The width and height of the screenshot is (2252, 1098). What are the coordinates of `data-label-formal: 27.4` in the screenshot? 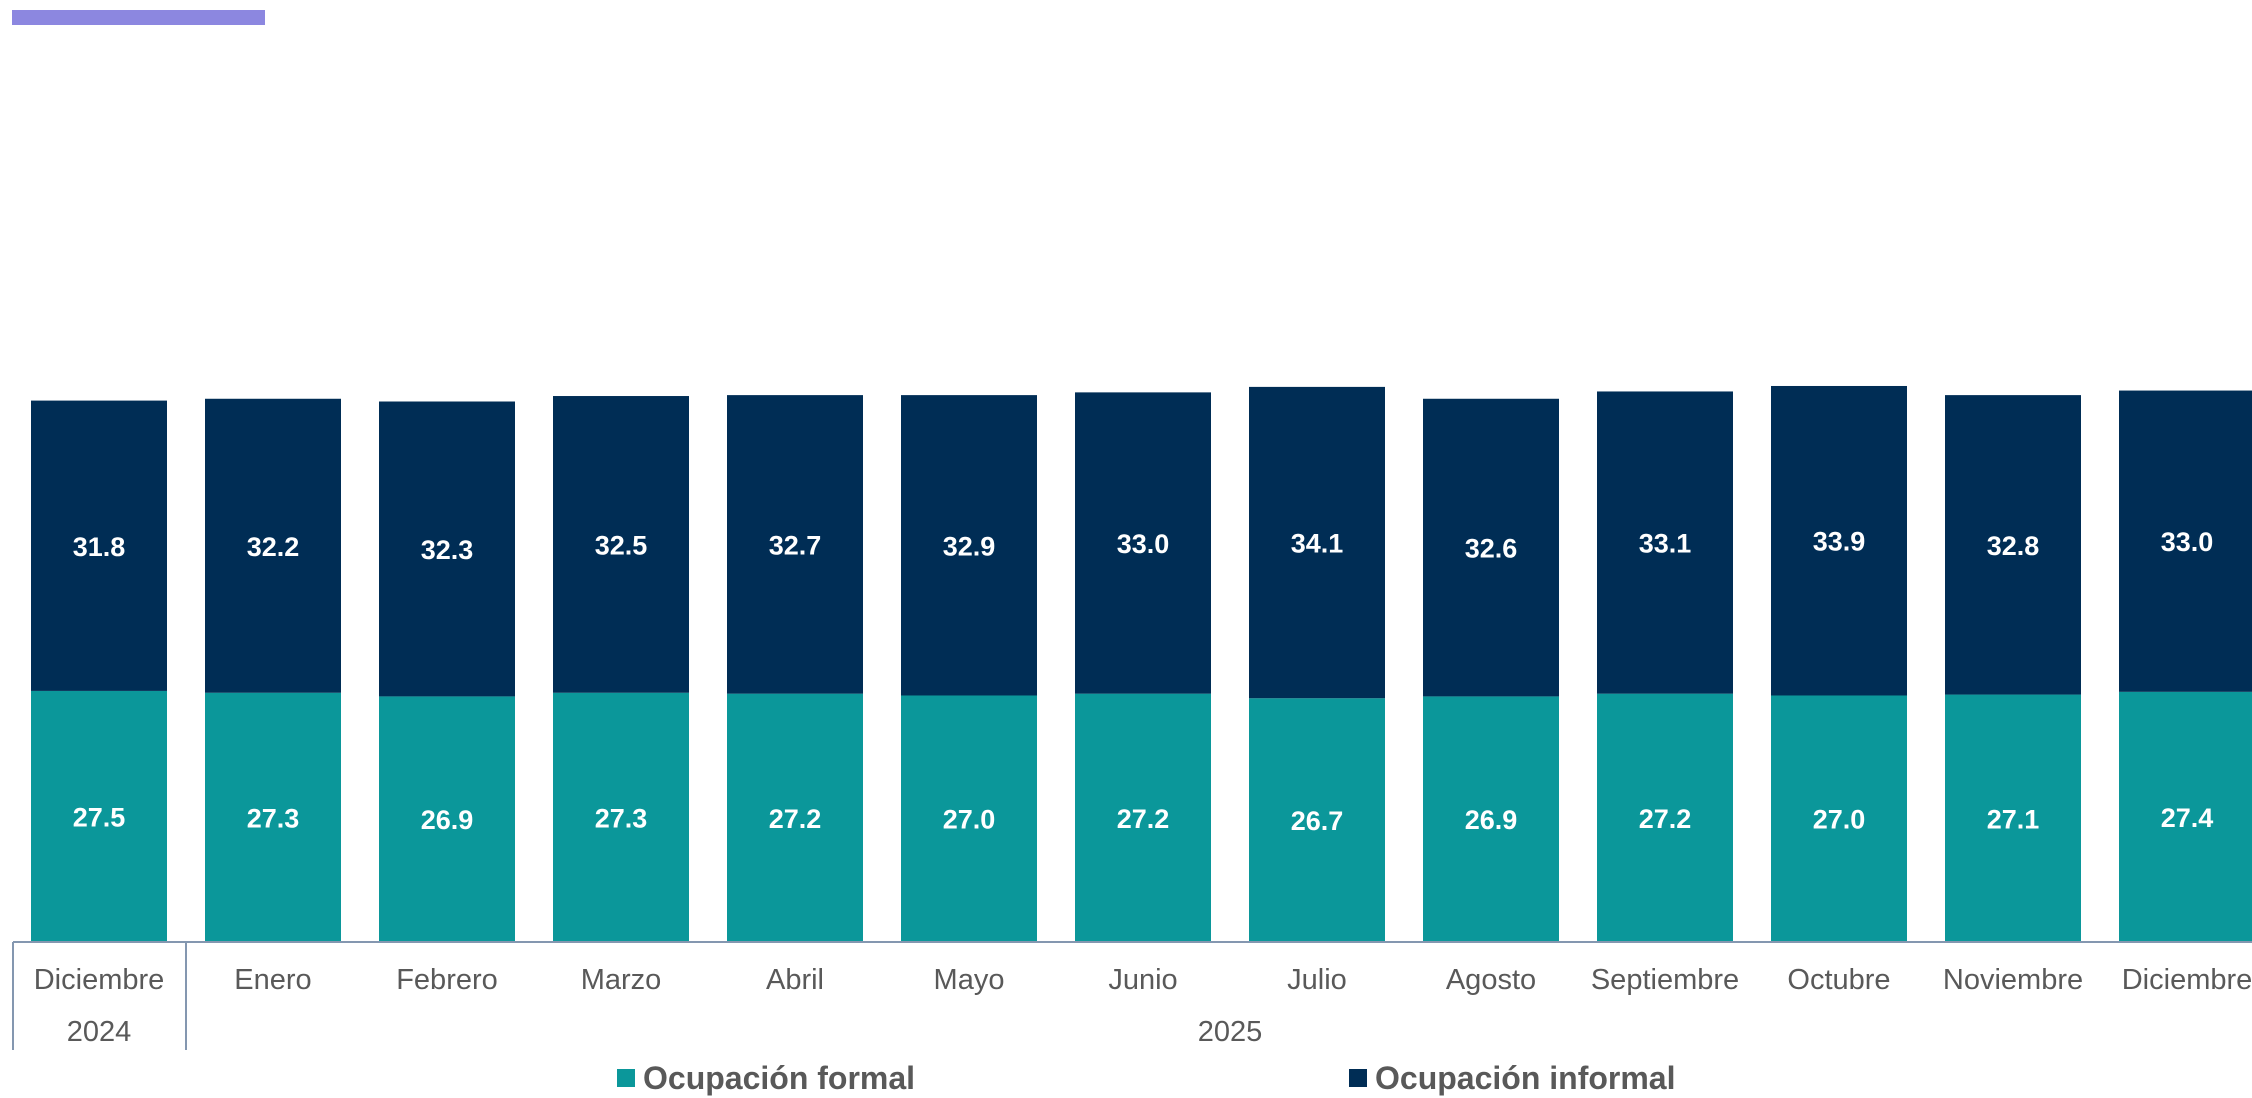 It's located at (2187, 818).